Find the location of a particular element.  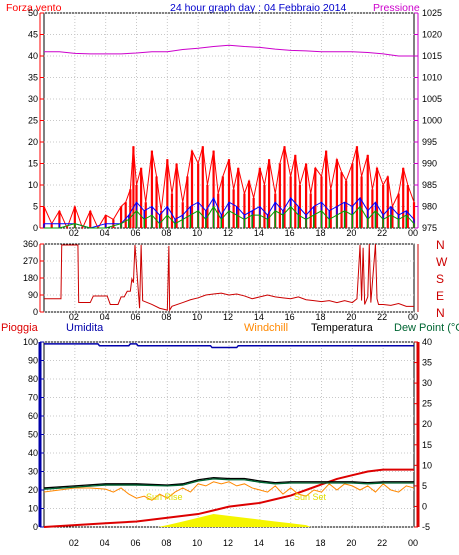

series-wind-gust is located at coordinates (229, 188).